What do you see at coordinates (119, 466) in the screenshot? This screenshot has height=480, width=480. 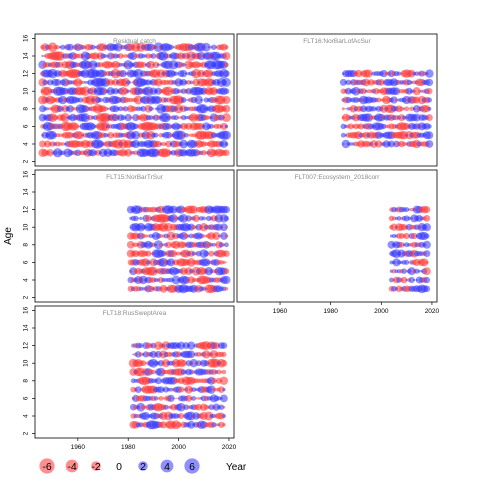 I see `legend: -6 -4 -2 0 2 4 6` at bounding box center [119, 466].